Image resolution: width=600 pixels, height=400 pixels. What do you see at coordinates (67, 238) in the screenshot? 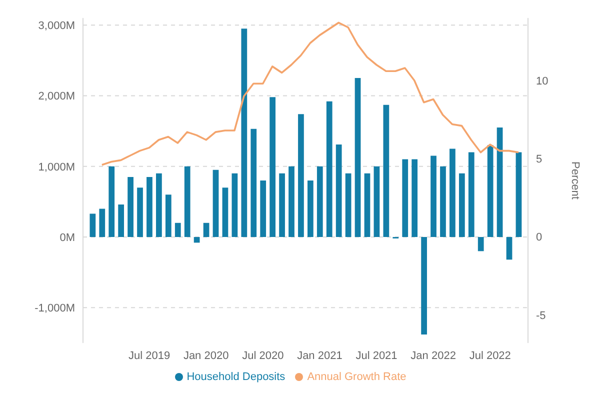
I see `y-tick-label: 0M` at bounding box center [67, 238].